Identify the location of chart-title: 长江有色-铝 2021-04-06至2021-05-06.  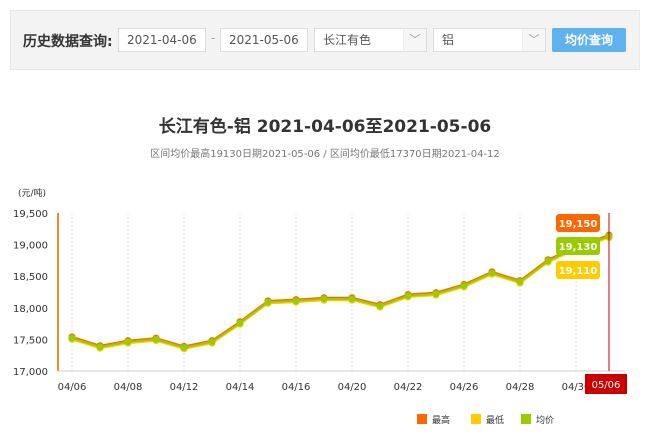
(325, 127).